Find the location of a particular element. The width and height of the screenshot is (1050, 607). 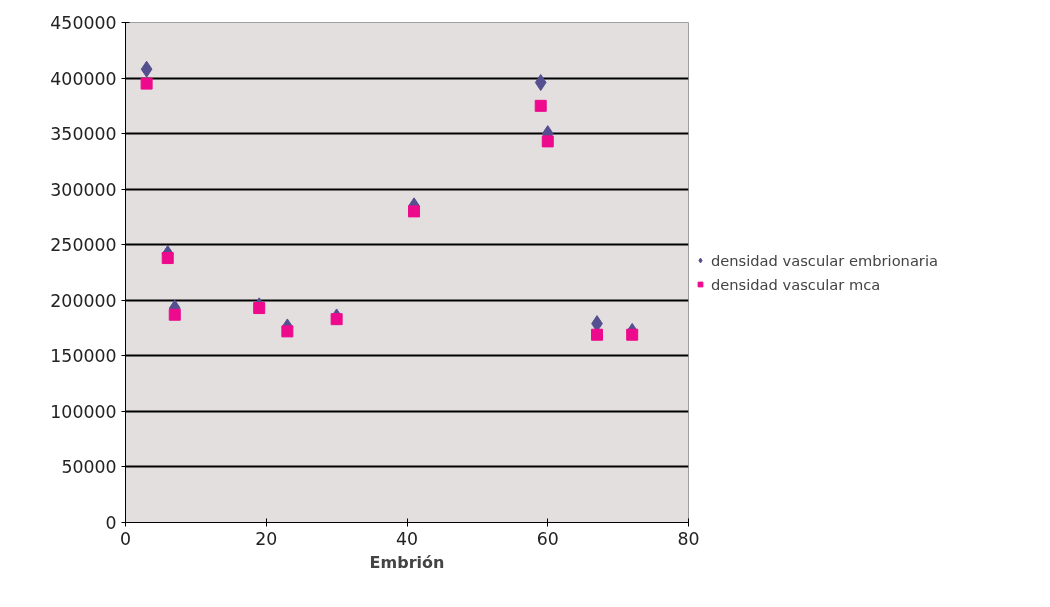

y-tick-label: 150000 is located at coordinates (83, 356).